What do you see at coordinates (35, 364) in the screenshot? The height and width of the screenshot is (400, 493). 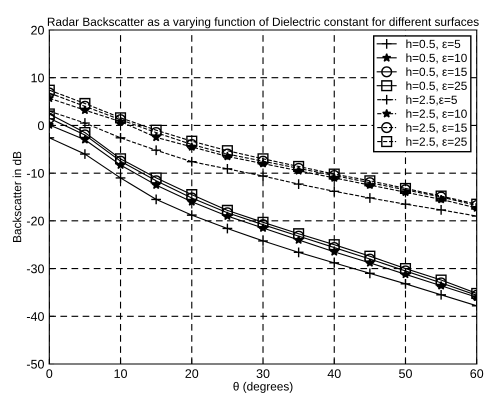 I see `y-tick-label: -50` at bounding box center [35, 364].